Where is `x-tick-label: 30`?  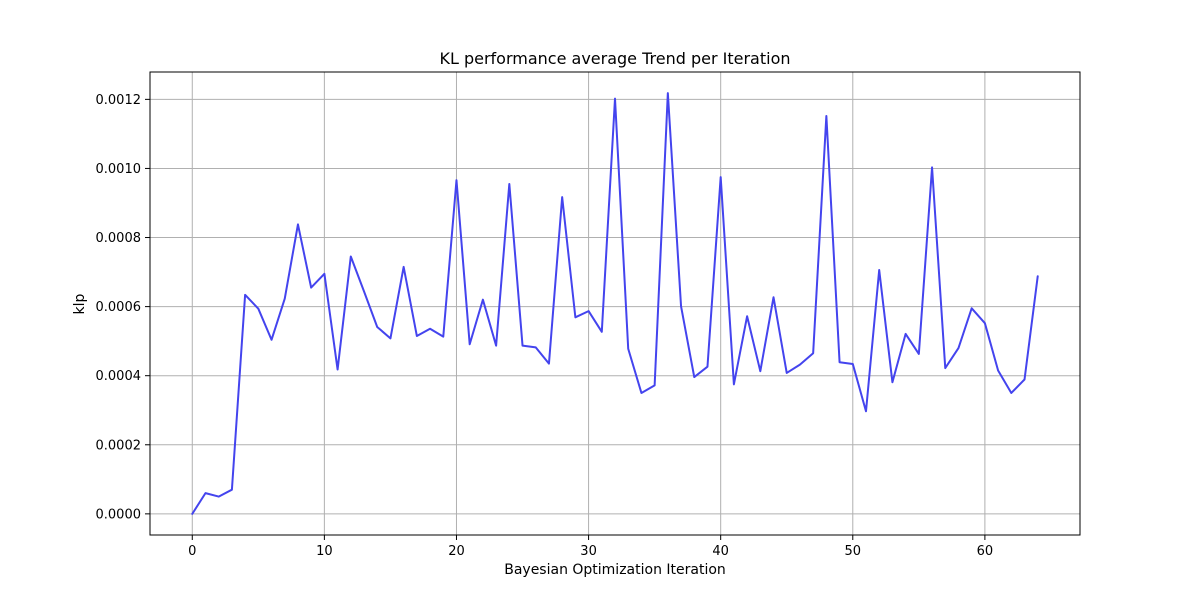
x-tick-label: 30 is located at coordinates (588, 551).